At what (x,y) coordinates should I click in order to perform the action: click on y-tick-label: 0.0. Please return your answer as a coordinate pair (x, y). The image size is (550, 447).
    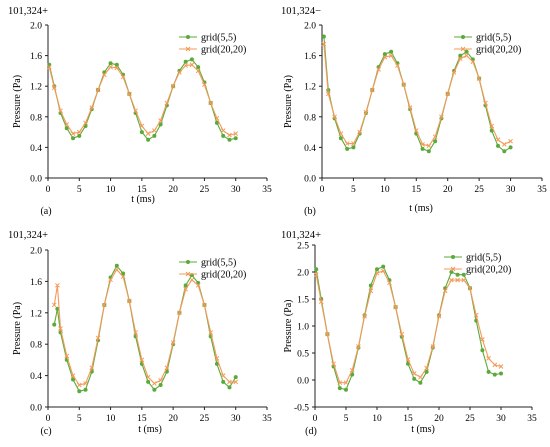
    Looking at the image, I should click on (36, 409).